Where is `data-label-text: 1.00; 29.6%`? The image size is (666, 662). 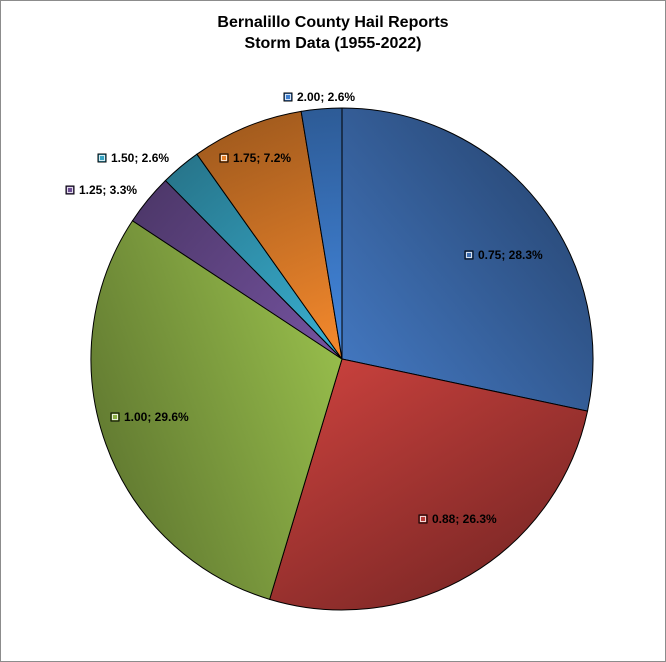
data-label-text: 1.00; 29.6% is located at coordinates (156, 417).